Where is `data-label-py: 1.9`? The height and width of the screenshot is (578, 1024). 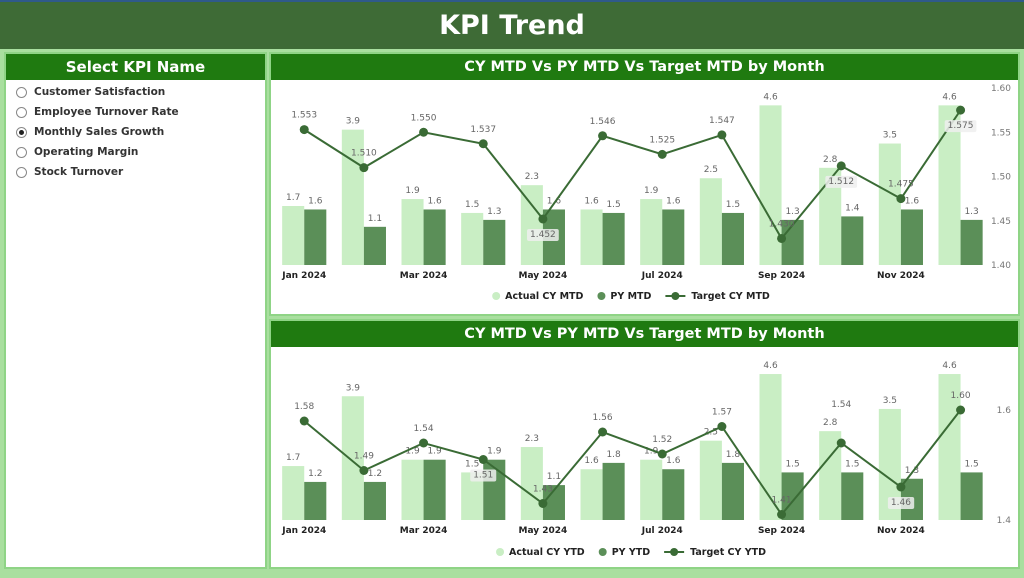
data-label-py: 1.9 is located at coordinates (494, 452).